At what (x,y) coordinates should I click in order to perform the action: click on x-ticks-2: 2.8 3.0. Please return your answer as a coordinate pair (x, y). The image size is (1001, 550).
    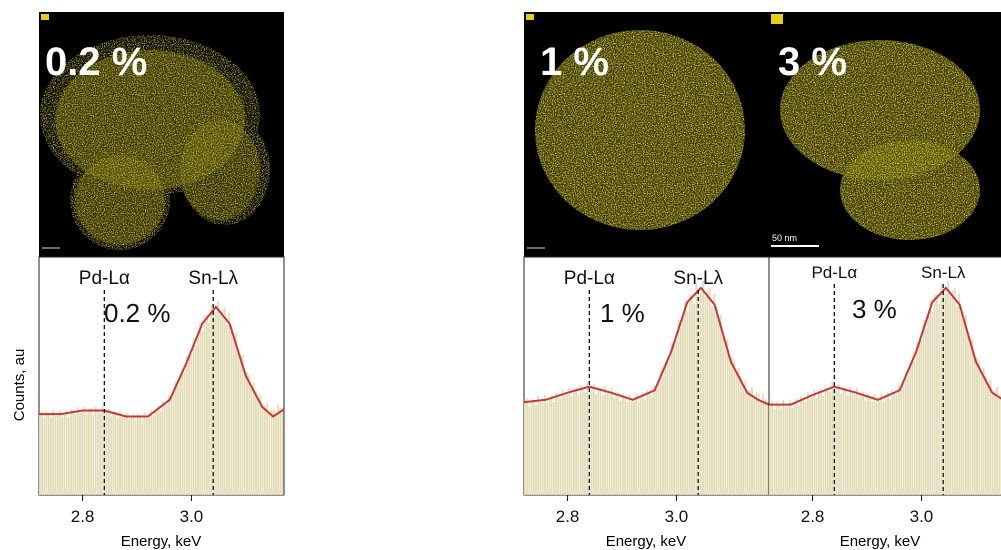
    Looking at the image, I should click on (622, 510).